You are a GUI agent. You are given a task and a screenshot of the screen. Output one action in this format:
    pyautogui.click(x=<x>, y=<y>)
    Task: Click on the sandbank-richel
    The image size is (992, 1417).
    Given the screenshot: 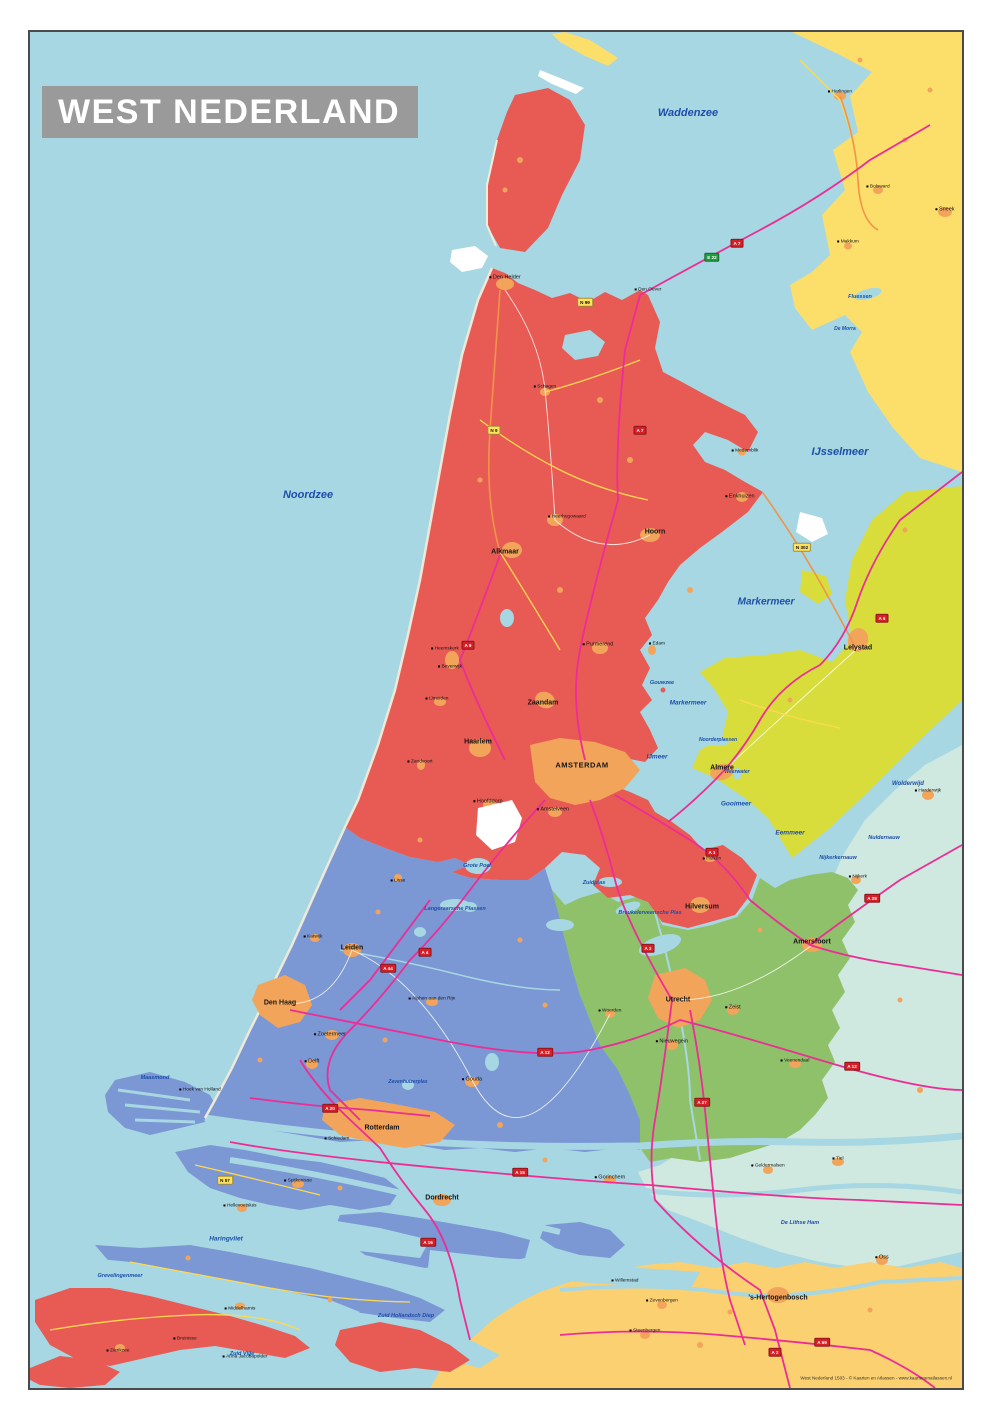 What is the action you would take?
    pyautogui.click(x=561, y=82)
    